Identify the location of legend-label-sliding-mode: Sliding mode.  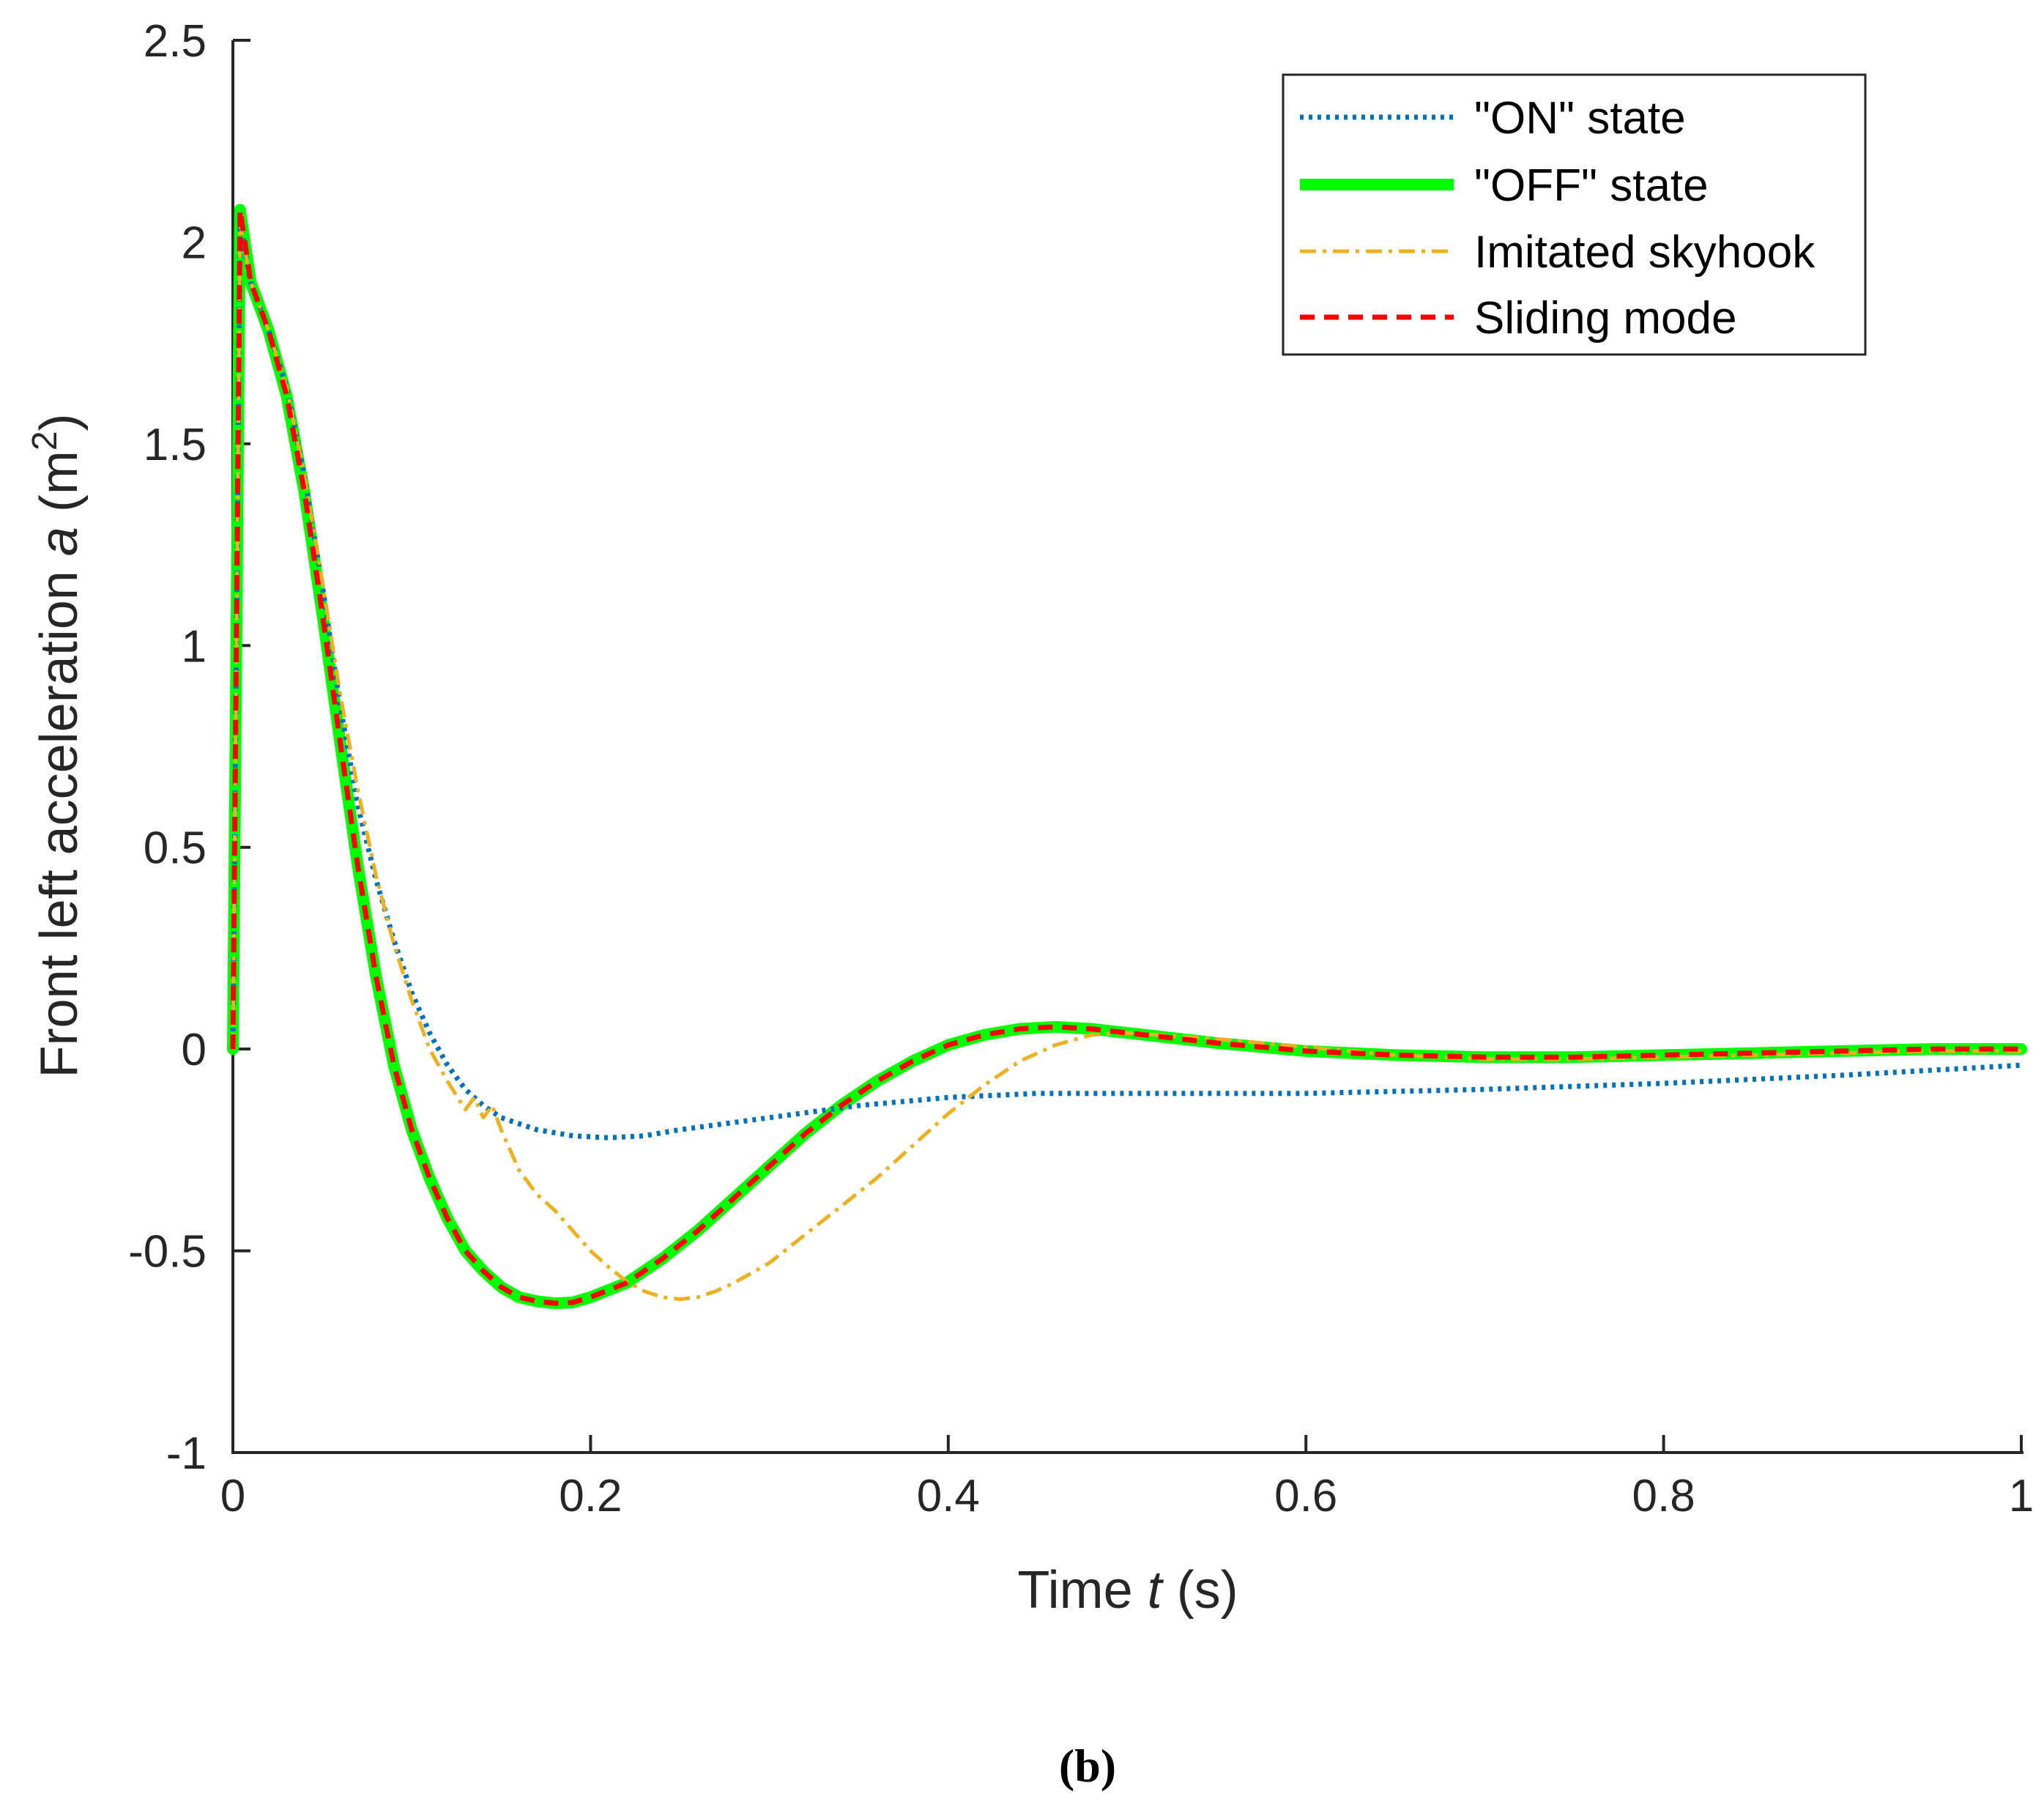
(1605, 318).